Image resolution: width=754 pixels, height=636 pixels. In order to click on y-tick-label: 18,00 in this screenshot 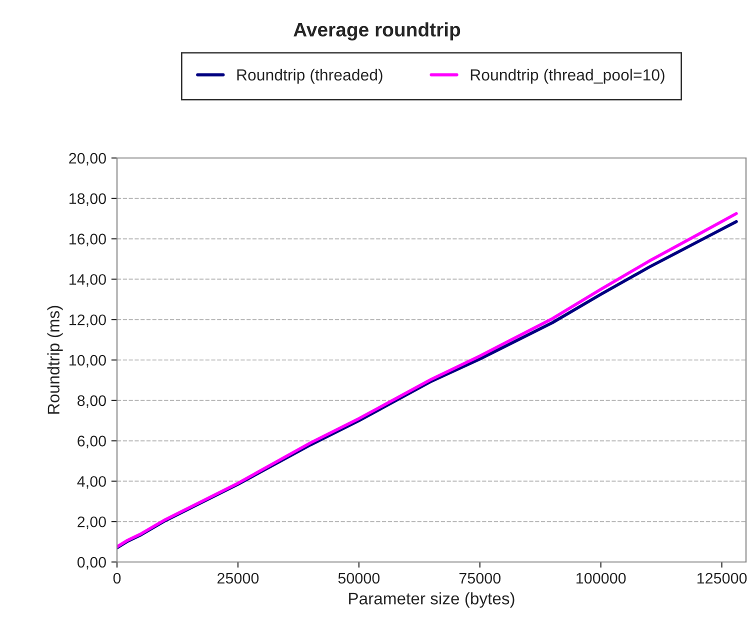, I will do `click(88, 199)`.